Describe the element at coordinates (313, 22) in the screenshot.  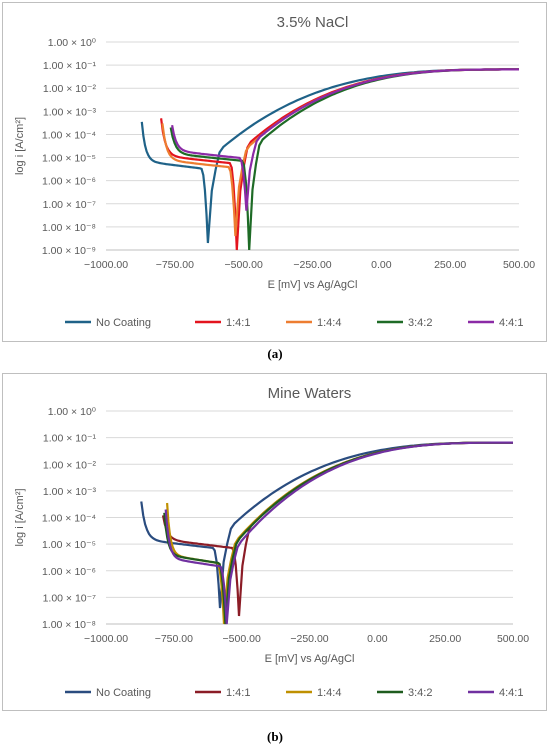
I see `chart-title: 3.5% NaCl` at that location.